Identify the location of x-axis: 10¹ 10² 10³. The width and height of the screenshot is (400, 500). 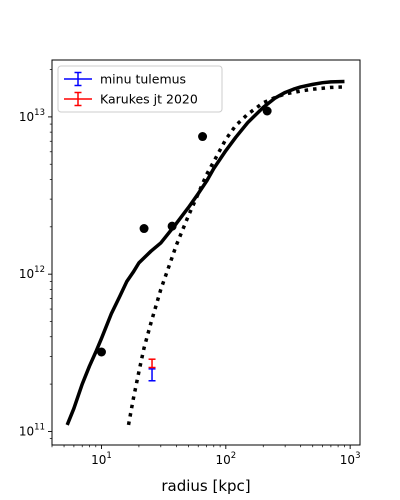
(206, 456).